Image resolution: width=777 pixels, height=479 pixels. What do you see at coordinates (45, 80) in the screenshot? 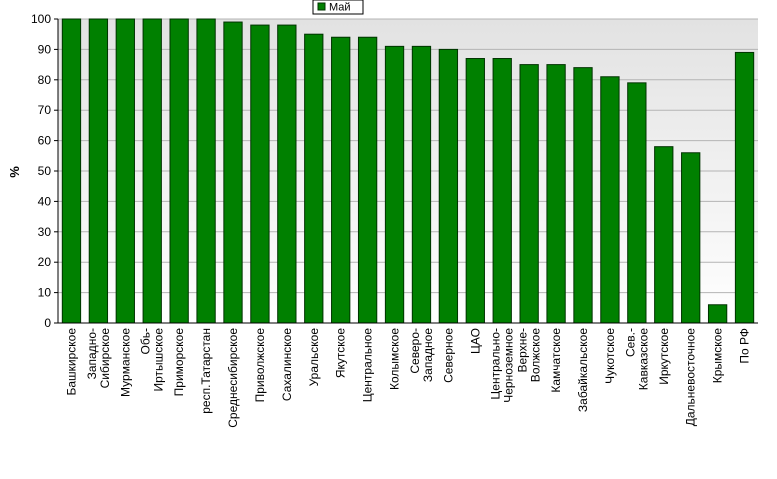
I see `y-tick-label: 80` at bounding box center [45, 80].